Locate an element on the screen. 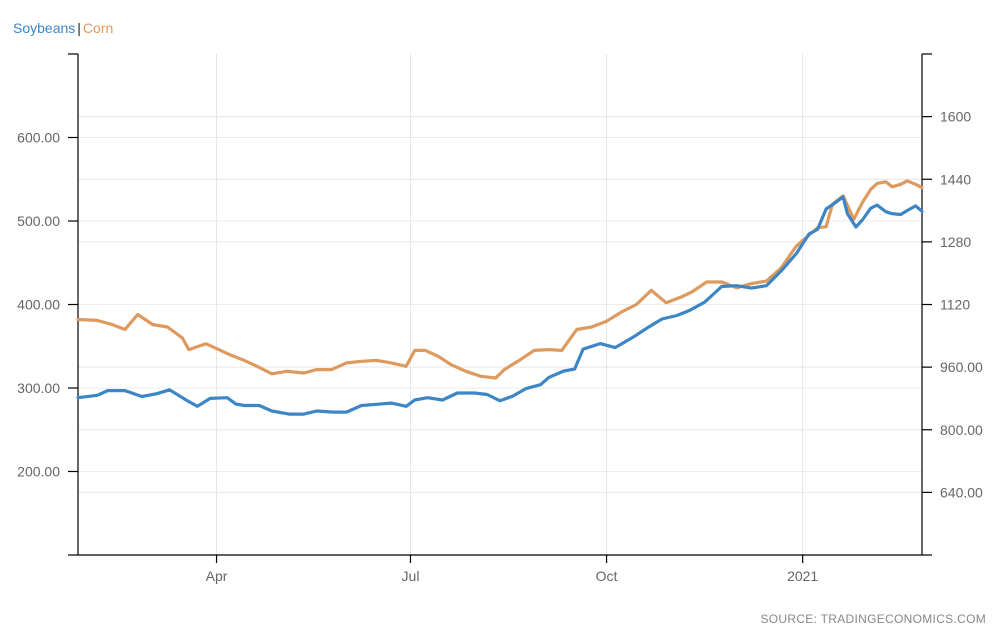 The image size is (1000, 627). chart-legend: Soybeans | Corn is located at coordinates (63, 28).